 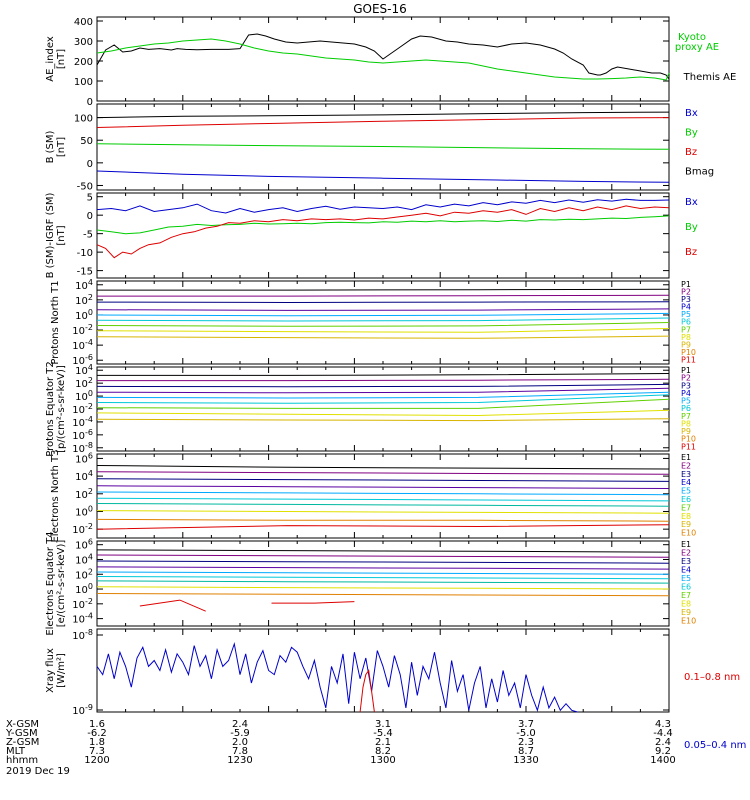 What do you see at coordinates (383, 751) in the screenshot?
I see `axis-row-value: 8.2` at bounding box center [383, 751].